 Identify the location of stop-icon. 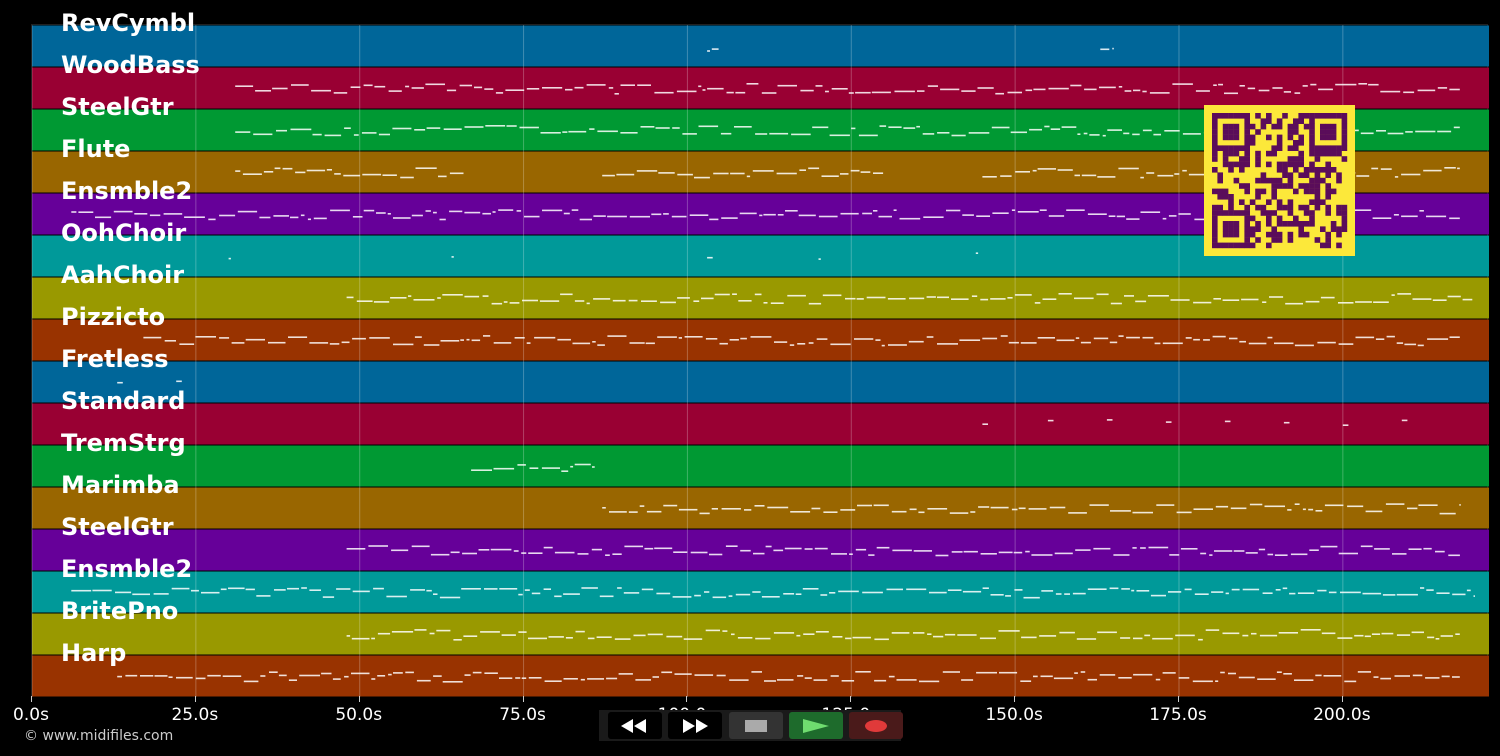
(756, 725).